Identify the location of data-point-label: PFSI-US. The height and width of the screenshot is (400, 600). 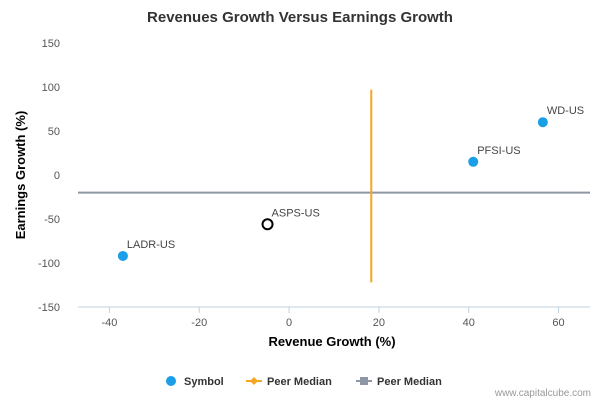
(498, 151).